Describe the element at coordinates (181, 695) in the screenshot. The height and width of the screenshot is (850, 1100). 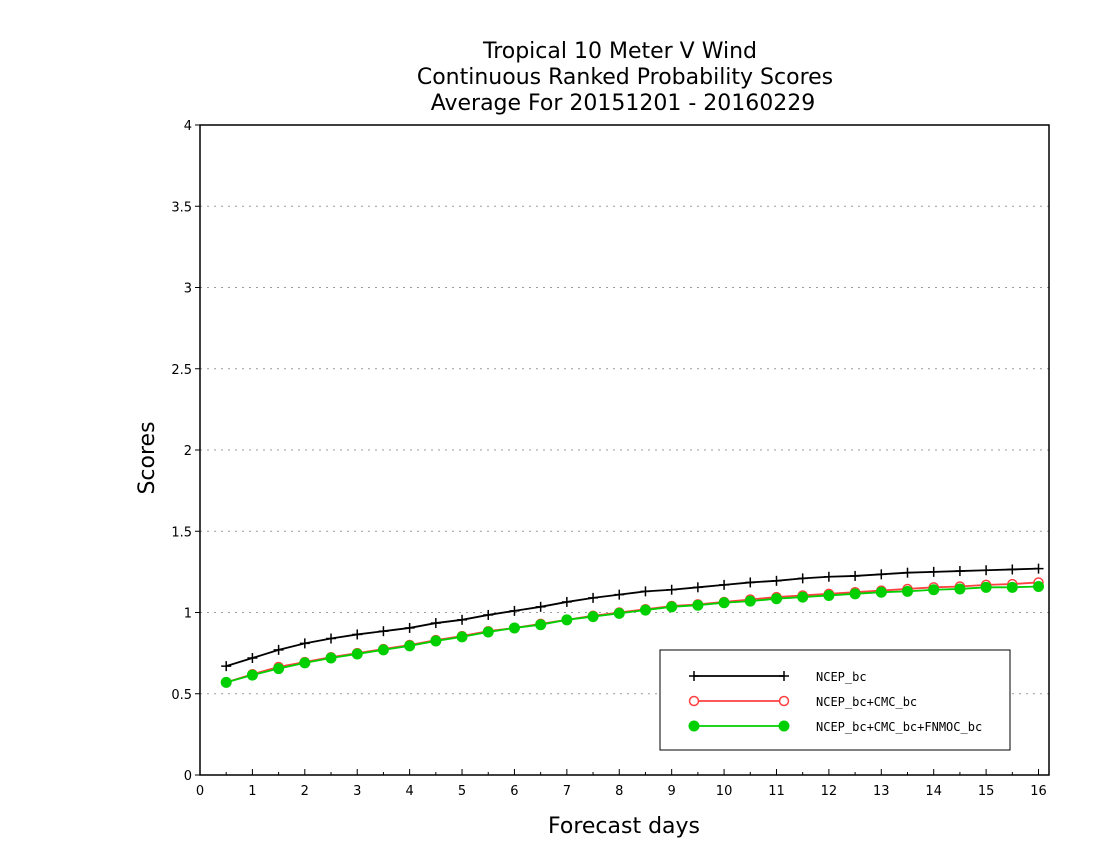
I see `y-tick-label-1: 0.5` at that location.